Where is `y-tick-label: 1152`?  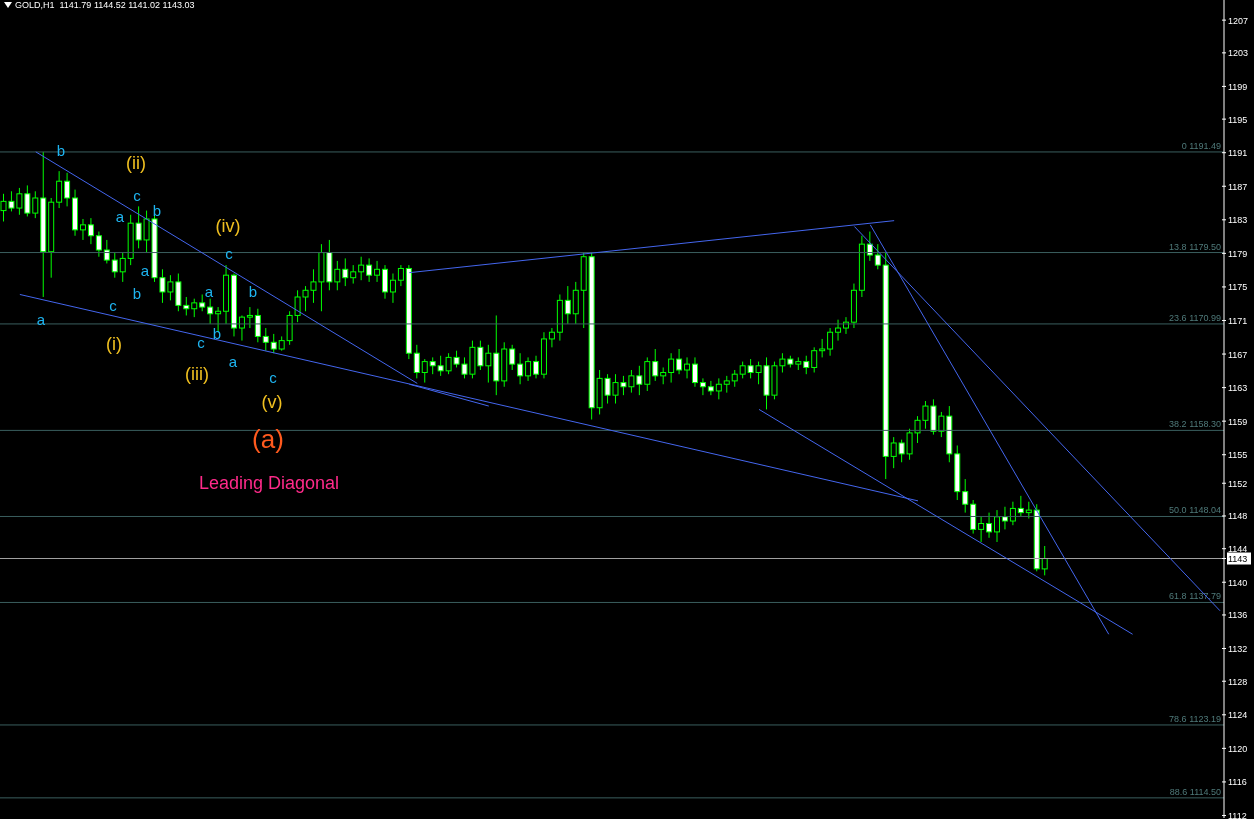
y-tick-label: 1152 is located at coordinates (1238, 483).